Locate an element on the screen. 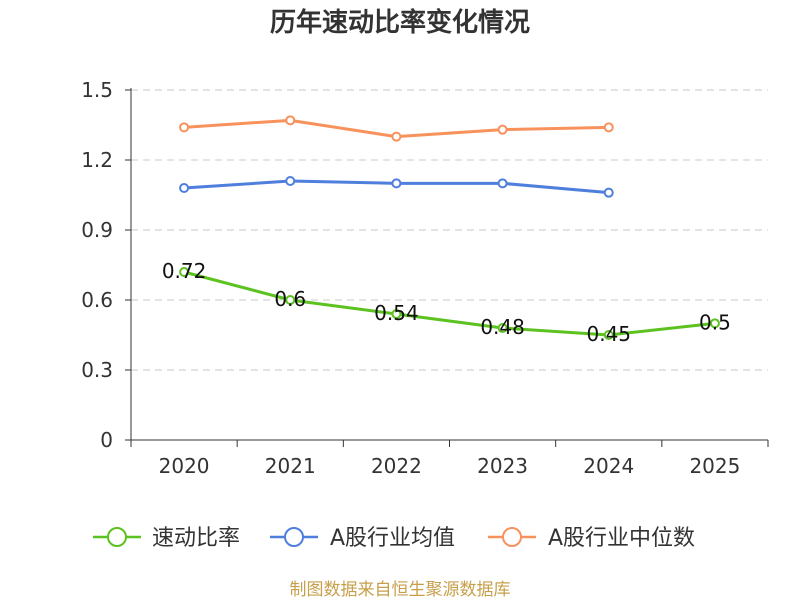  legend-label: A股行业中位数 is located at coordinates (621, 538).